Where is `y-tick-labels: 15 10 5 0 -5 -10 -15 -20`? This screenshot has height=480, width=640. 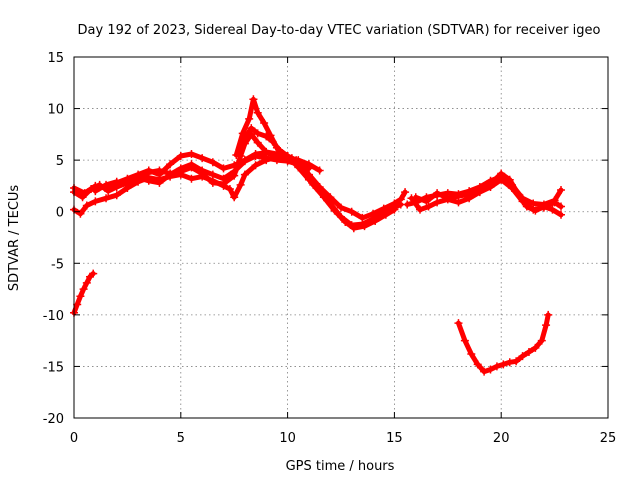
y-tick-labels: 15 10 5 0 -5 -10 -15 -20 is located at coordinates (53, 239).